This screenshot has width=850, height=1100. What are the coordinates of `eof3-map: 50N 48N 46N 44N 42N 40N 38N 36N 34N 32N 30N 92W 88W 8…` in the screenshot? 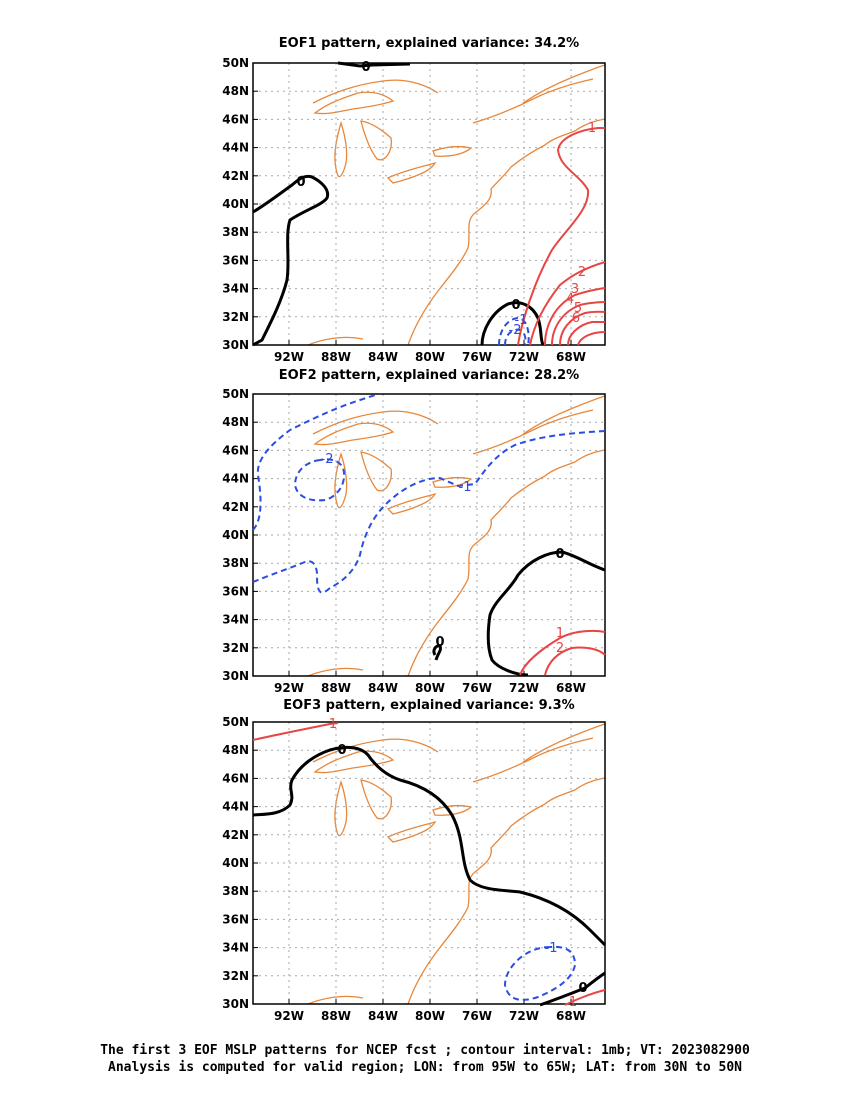 It's located at (414, 869).